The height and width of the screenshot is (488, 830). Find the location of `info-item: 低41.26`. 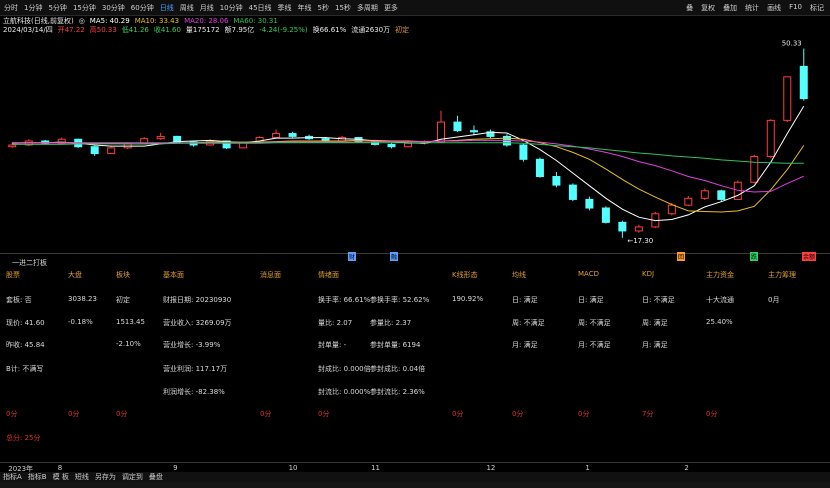

info-item: 低41.26 is located at coordinates (135, 30).